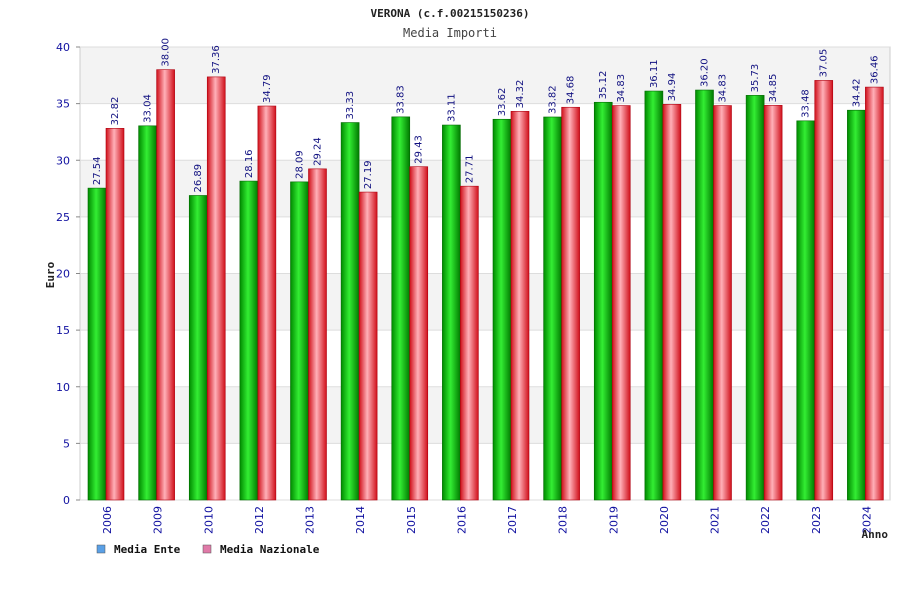 The width and height of the screenshot is (900, 600). Describe the element at coordinates (654, 73) in the screenshot. I see `data-label: 36.11` at that location.